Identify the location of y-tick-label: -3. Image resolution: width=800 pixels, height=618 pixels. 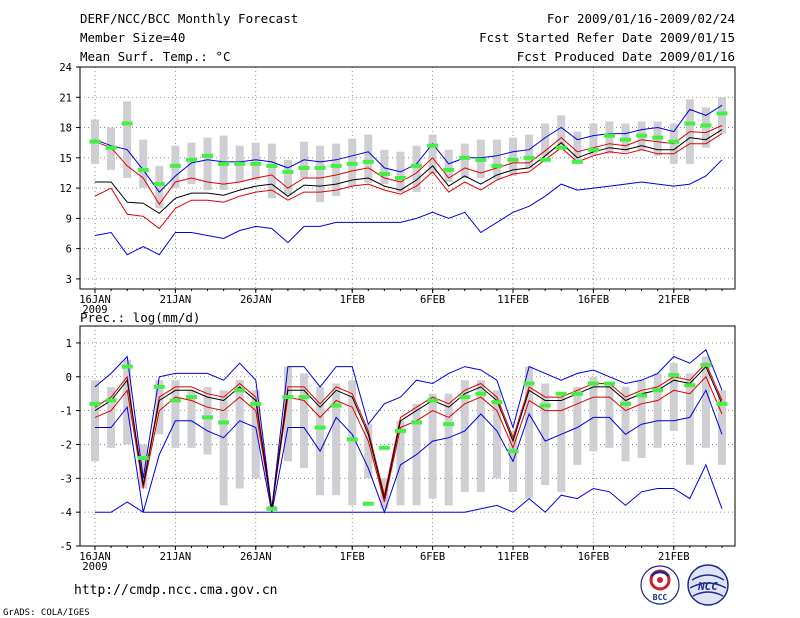
(65, 479).